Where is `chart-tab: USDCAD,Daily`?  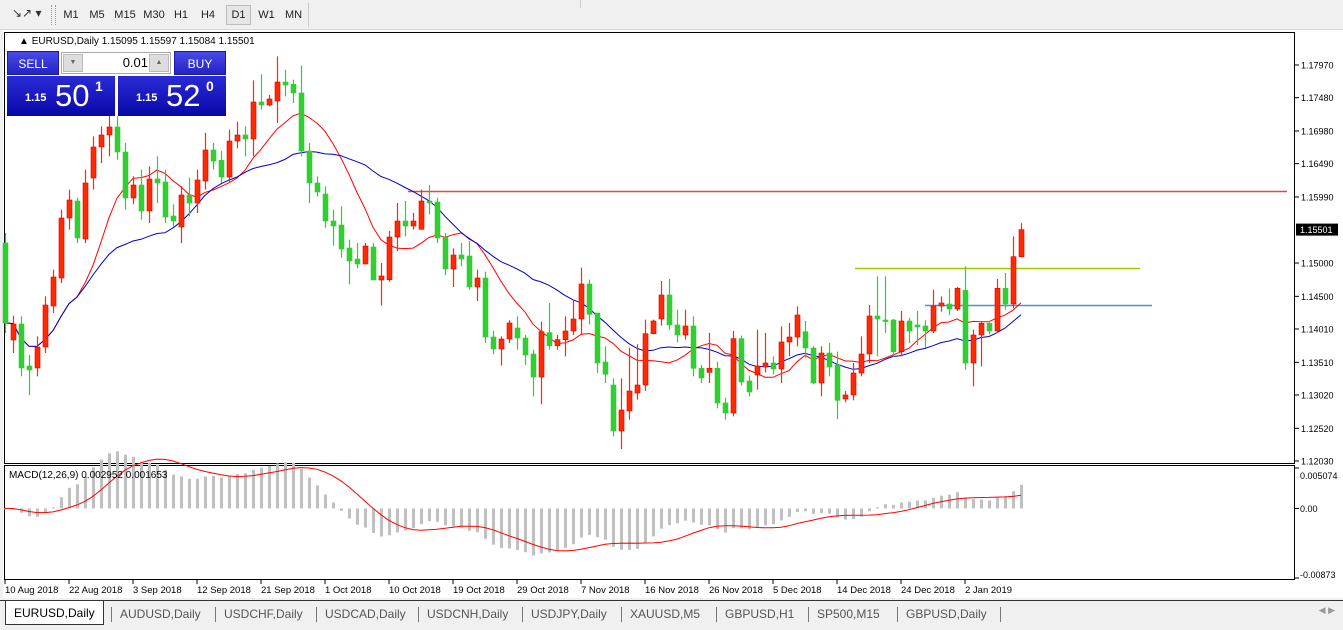
chart-tab: USDCAD,Daily is located at coordinates (365, 614).